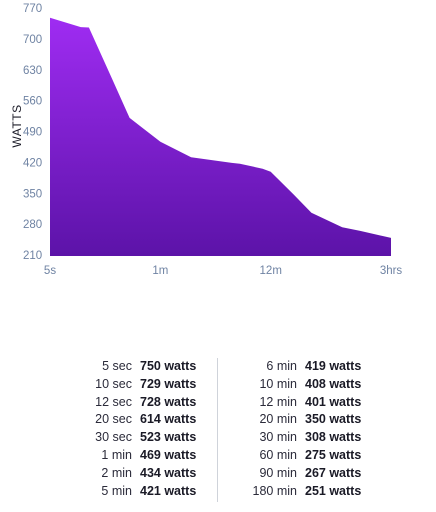 Image resolution: width=436 pixels, height=512 pixels. I want to click on record-power: 523 watts, so click(168, 437).